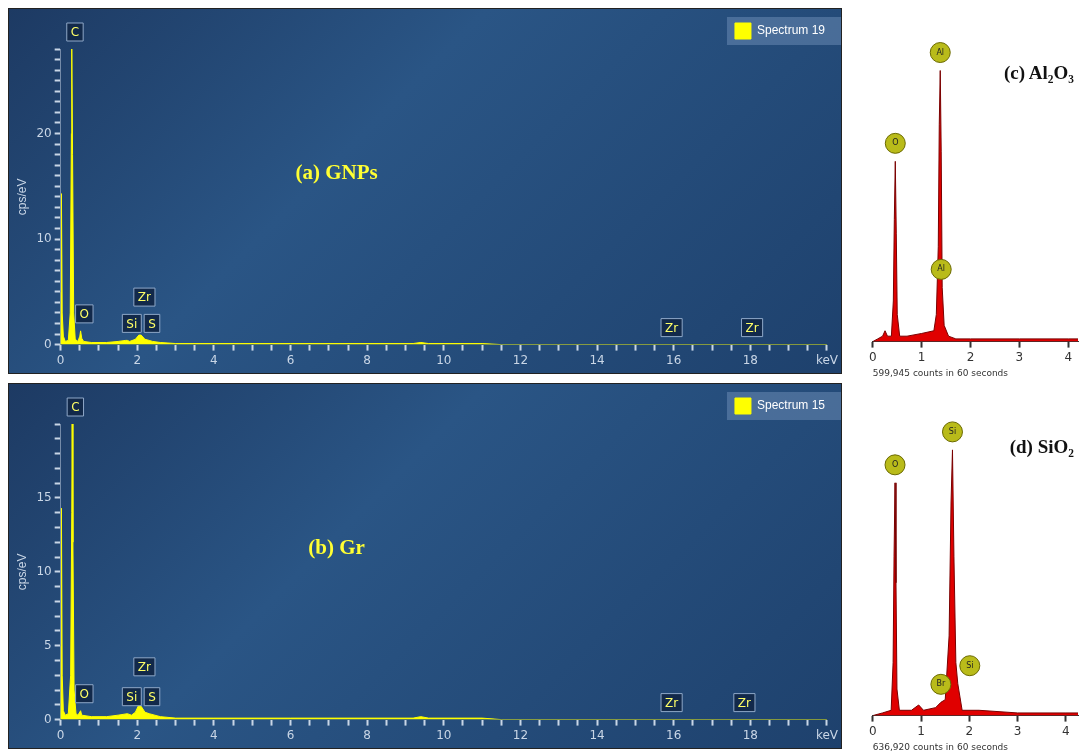 The image size is (1080, 754). Describe the element at coordinates (44, 497) in the screenshot. I see `y-tick-label: 15` at that location.